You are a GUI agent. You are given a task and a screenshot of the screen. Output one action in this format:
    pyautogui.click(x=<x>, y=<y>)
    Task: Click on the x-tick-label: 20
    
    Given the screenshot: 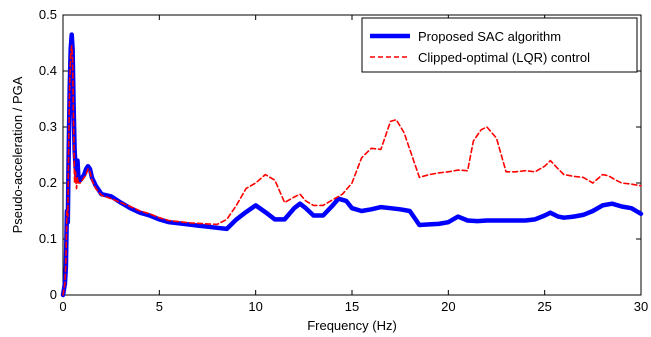 What is the action you would take?
    pyautogui.click(x=448, y=306)
    